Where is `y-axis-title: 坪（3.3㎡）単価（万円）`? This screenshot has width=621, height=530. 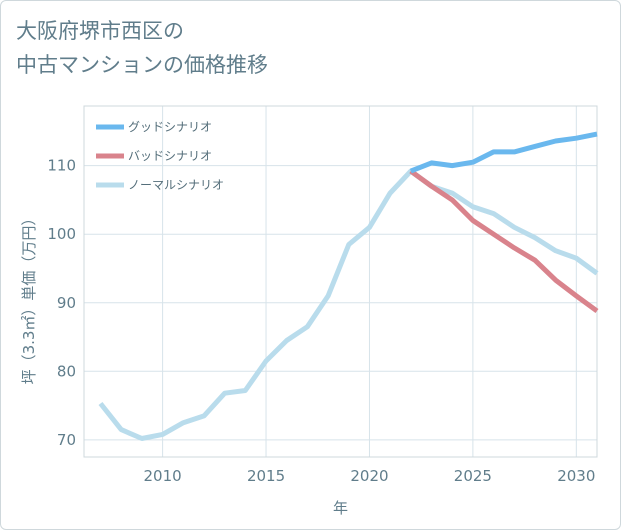
y-axis-title: 坪（3.3㎡）単価（万円） is located at coordinates (29, 298).